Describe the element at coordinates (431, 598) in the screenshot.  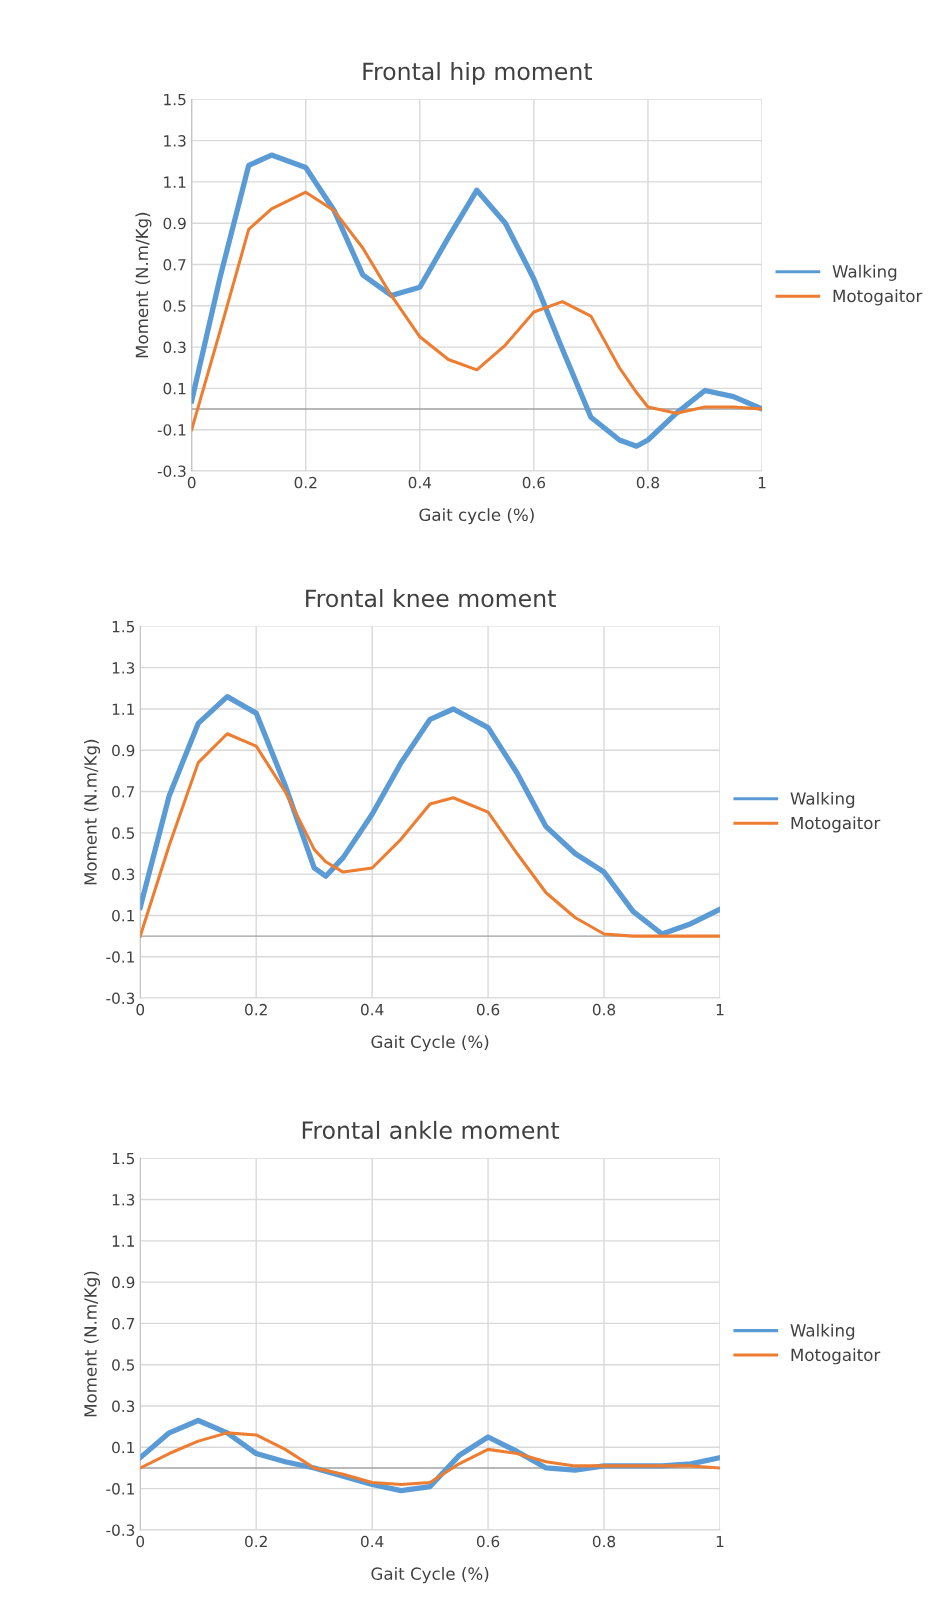
I see `chart-title: Frontal knee moment` at that location.